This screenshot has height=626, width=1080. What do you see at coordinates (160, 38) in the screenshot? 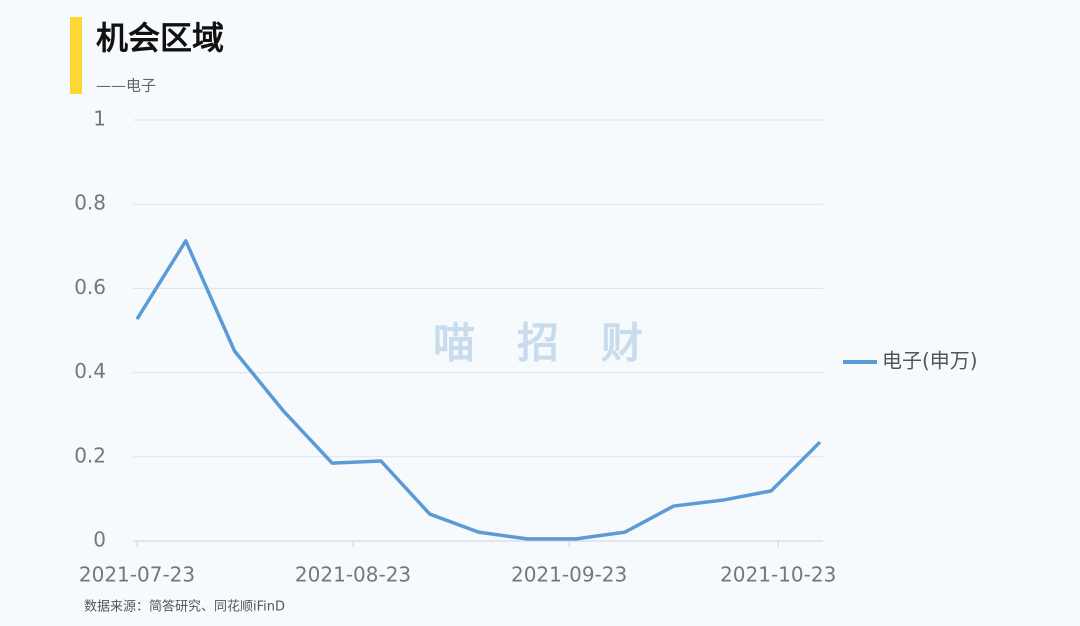
I see `chart-title: 机会区域` at bounding box center [160, 38].